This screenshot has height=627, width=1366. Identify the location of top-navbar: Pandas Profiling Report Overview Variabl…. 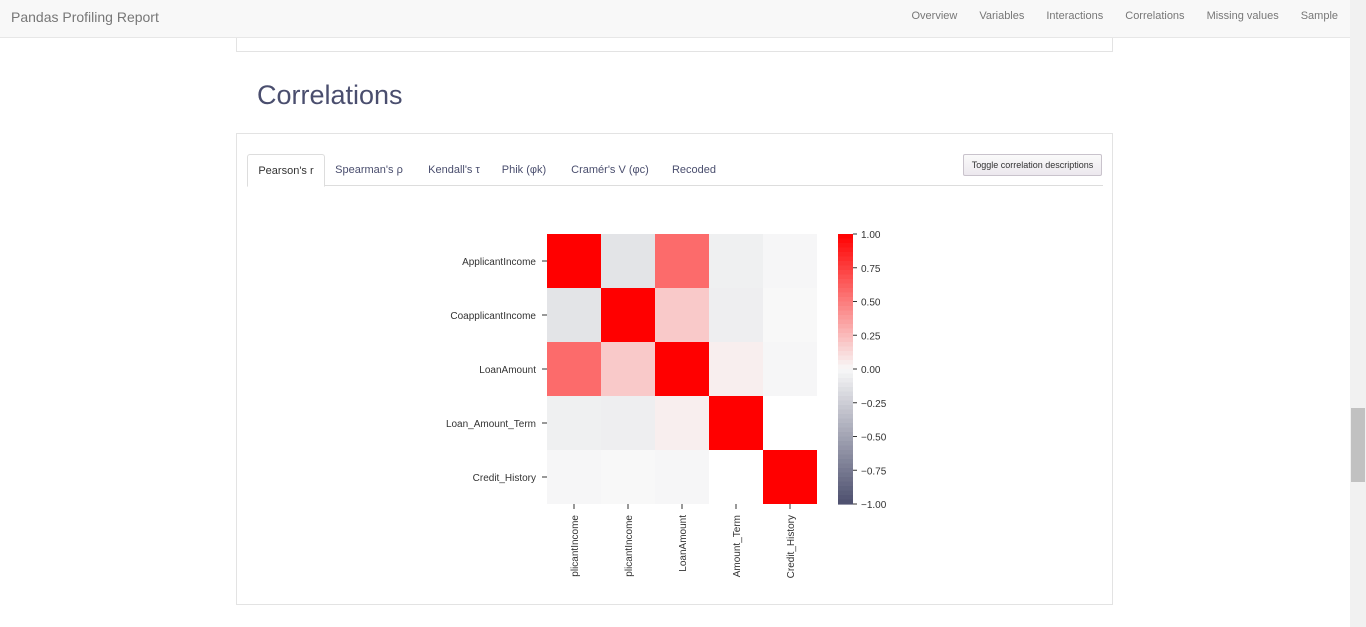
(675, 19).